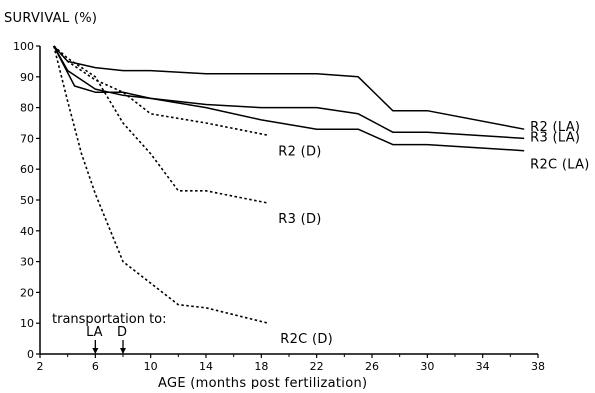 Image resolution: width=595 pixels, height=393 pixels. I want to click on series-label-r3-la: R3 (LA), so click(555, 137).